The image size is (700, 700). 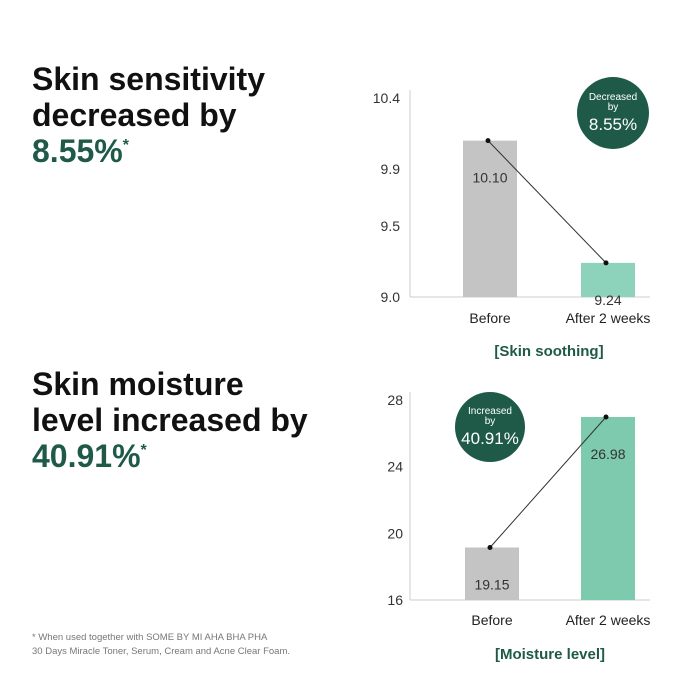 What do you see at coordinates (395, 400) in the screenshot?
I see `y-tick-label: 28` at bounding box center [395, 400].